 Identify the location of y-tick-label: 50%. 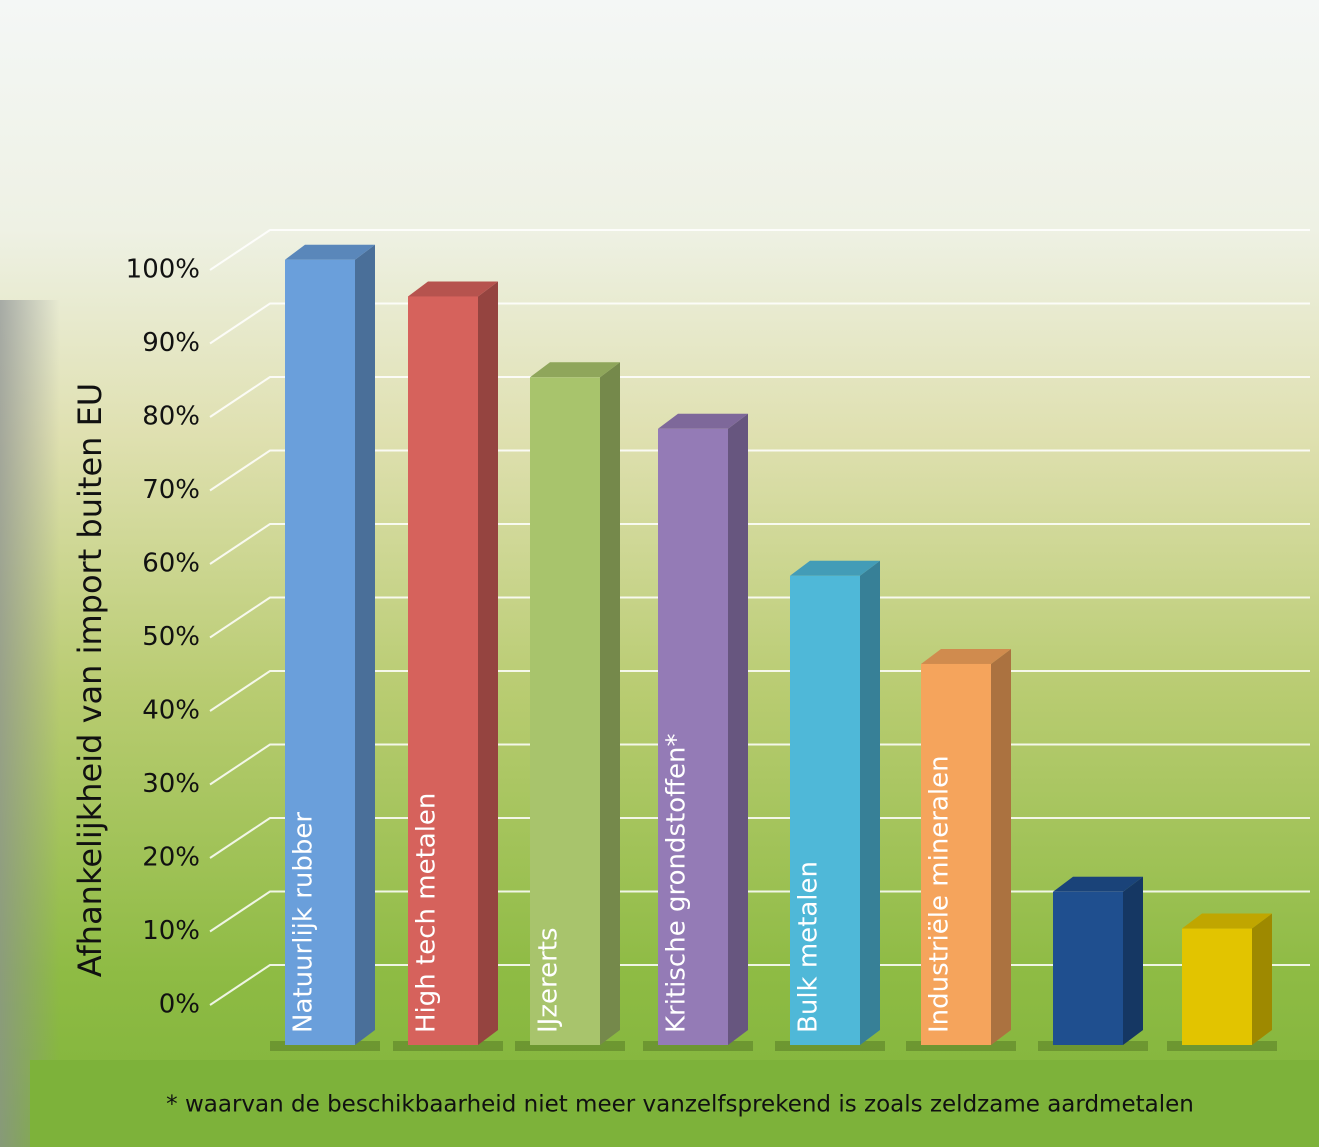
(171, 637).